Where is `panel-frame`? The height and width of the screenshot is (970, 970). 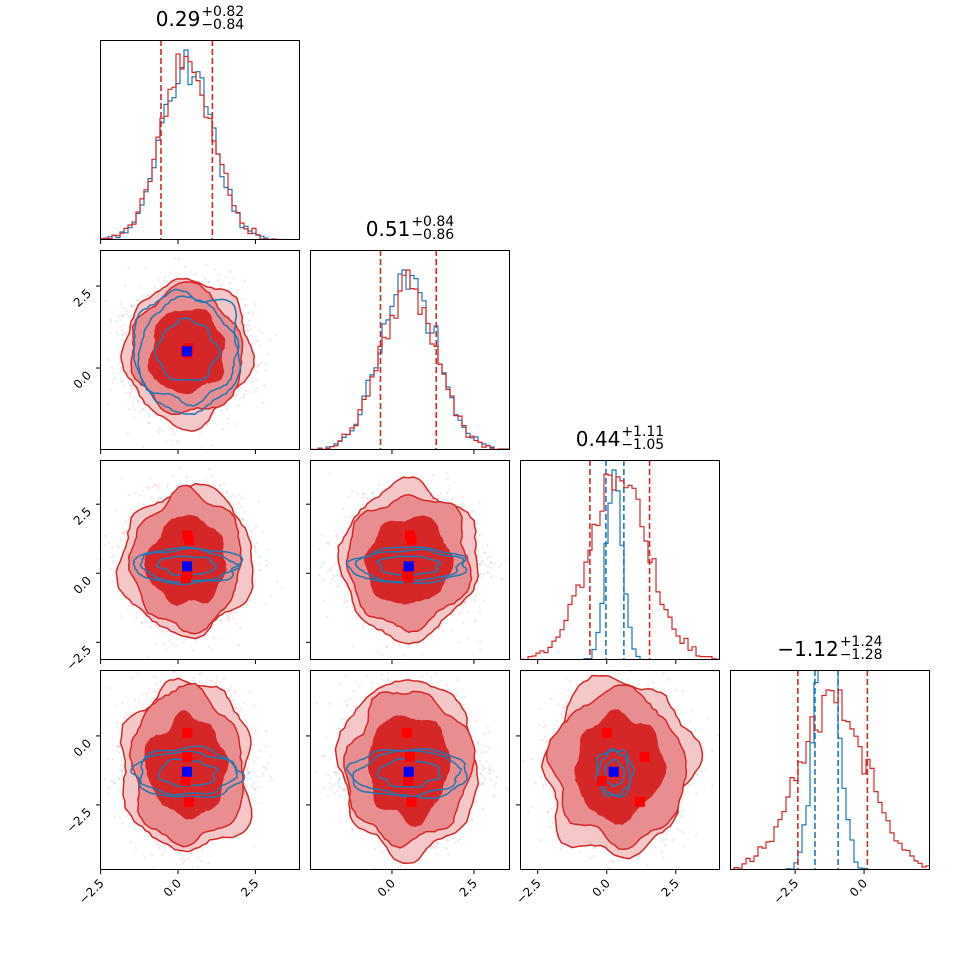
panel-frame is located at coordinates (620, 560).